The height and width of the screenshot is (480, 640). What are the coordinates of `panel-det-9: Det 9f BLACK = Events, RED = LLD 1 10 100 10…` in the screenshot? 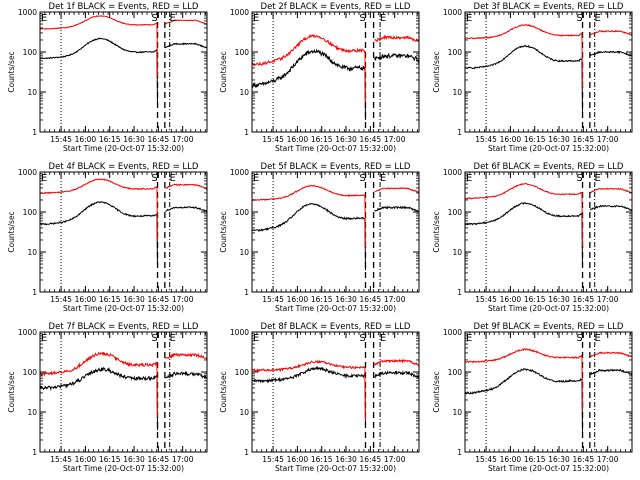 It's located at (532, 397).